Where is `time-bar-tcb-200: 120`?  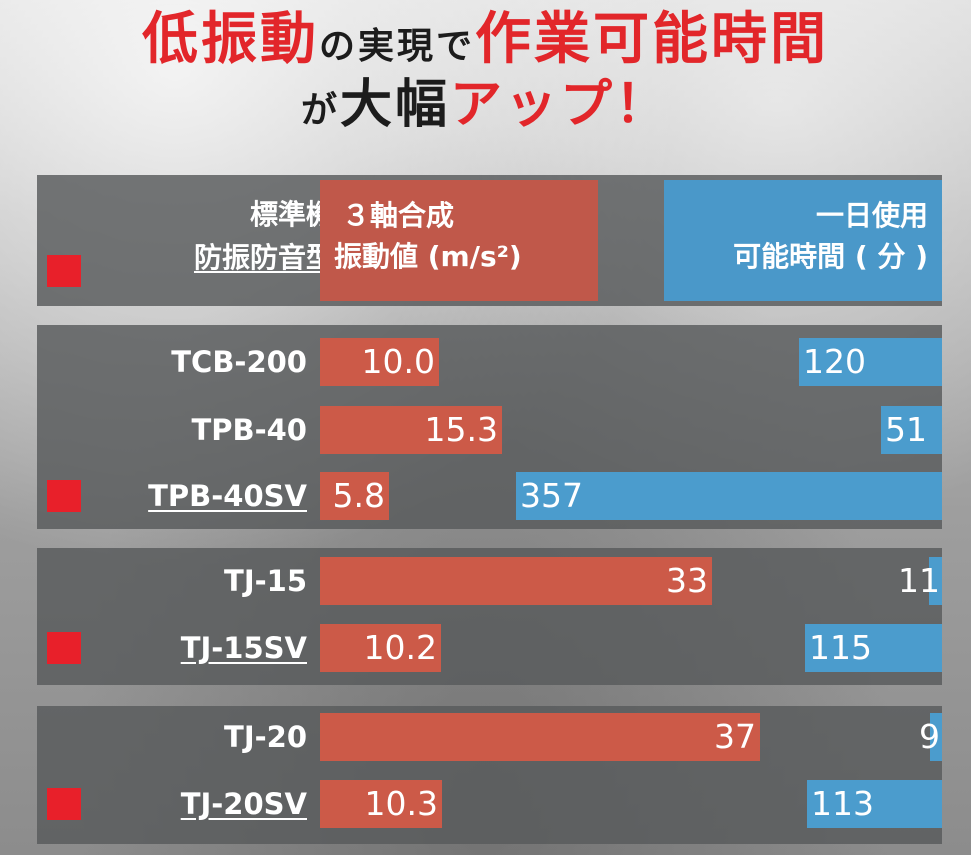
time-bar-tcb-200: 120 is located at coordinates (870, 362).